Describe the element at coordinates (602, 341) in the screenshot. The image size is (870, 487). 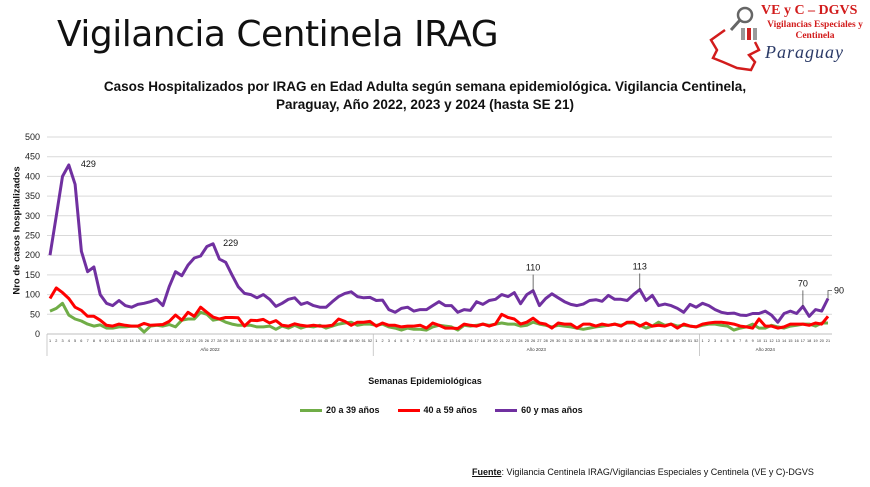
I see `x-tick-label: 37` at that location.